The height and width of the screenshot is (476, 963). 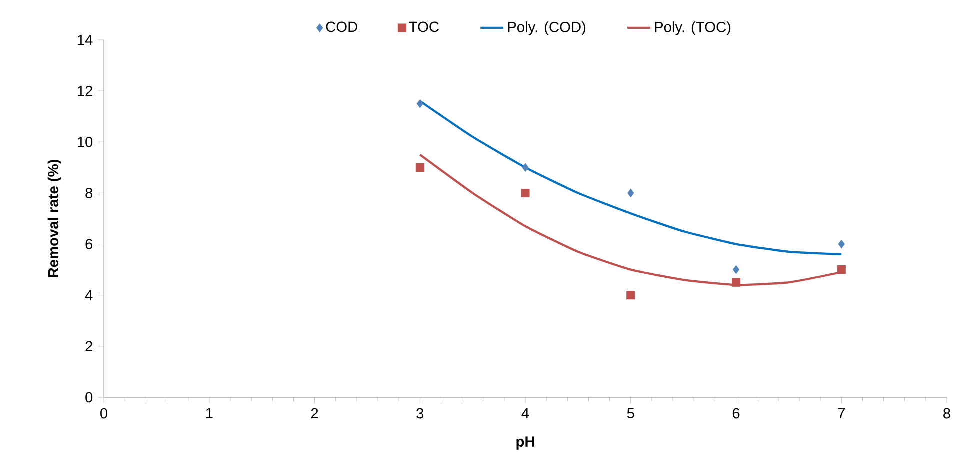 What do you see at coordinates (947, 413) in the screenshot?
I see `x-tick-label: 8` at bounding box center [947, 413].